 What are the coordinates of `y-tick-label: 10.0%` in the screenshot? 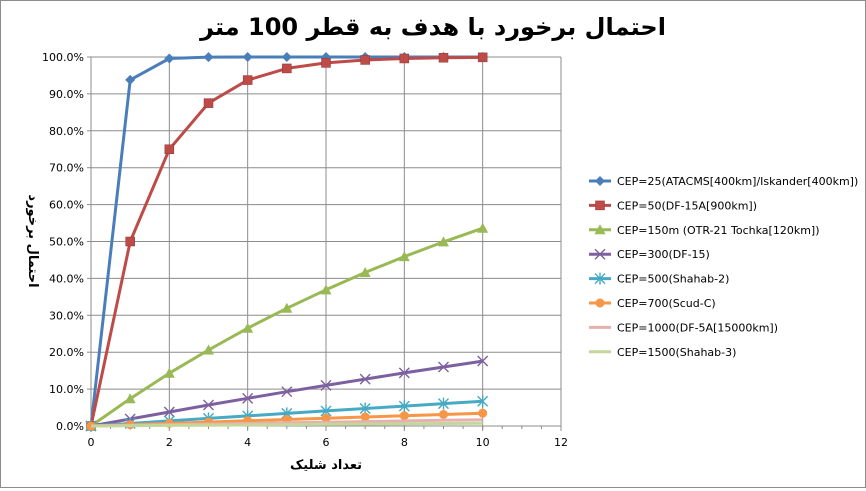 It's located at (66, 389).